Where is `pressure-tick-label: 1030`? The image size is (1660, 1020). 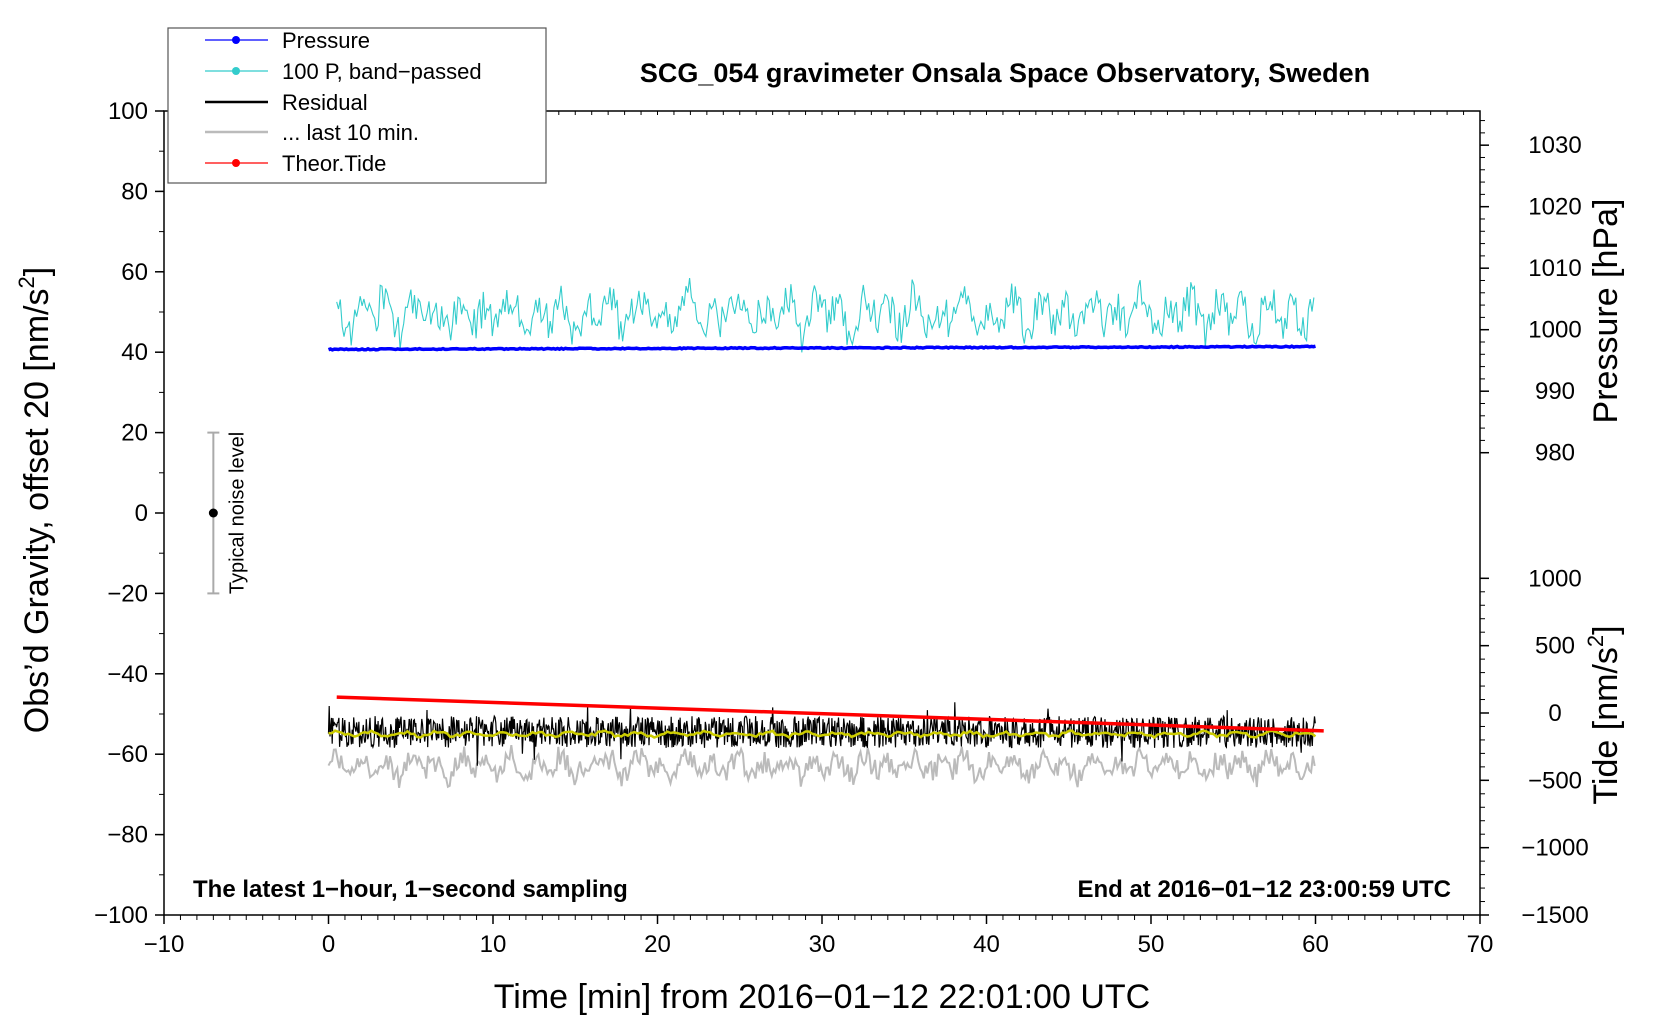
pressure-tick-label: 1030 is located at coordinates (1554, 145).